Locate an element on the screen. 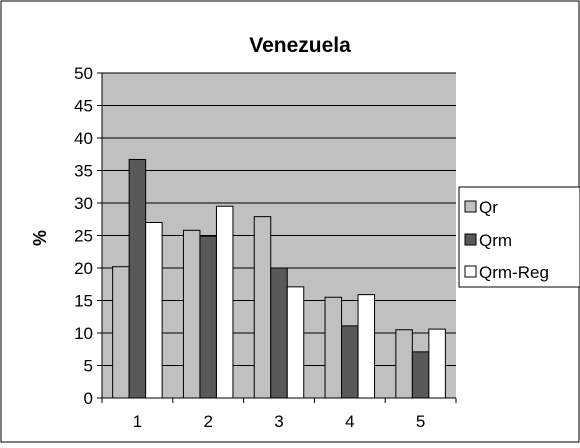  y-tick-label: 50 is located at coordinates (83, 73).